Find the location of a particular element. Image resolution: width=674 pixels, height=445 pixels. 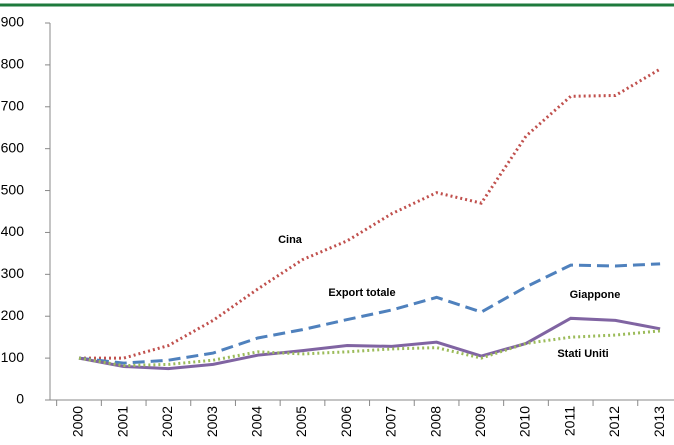

x-tick-label: 2011 is located at coordinates (569, 421).